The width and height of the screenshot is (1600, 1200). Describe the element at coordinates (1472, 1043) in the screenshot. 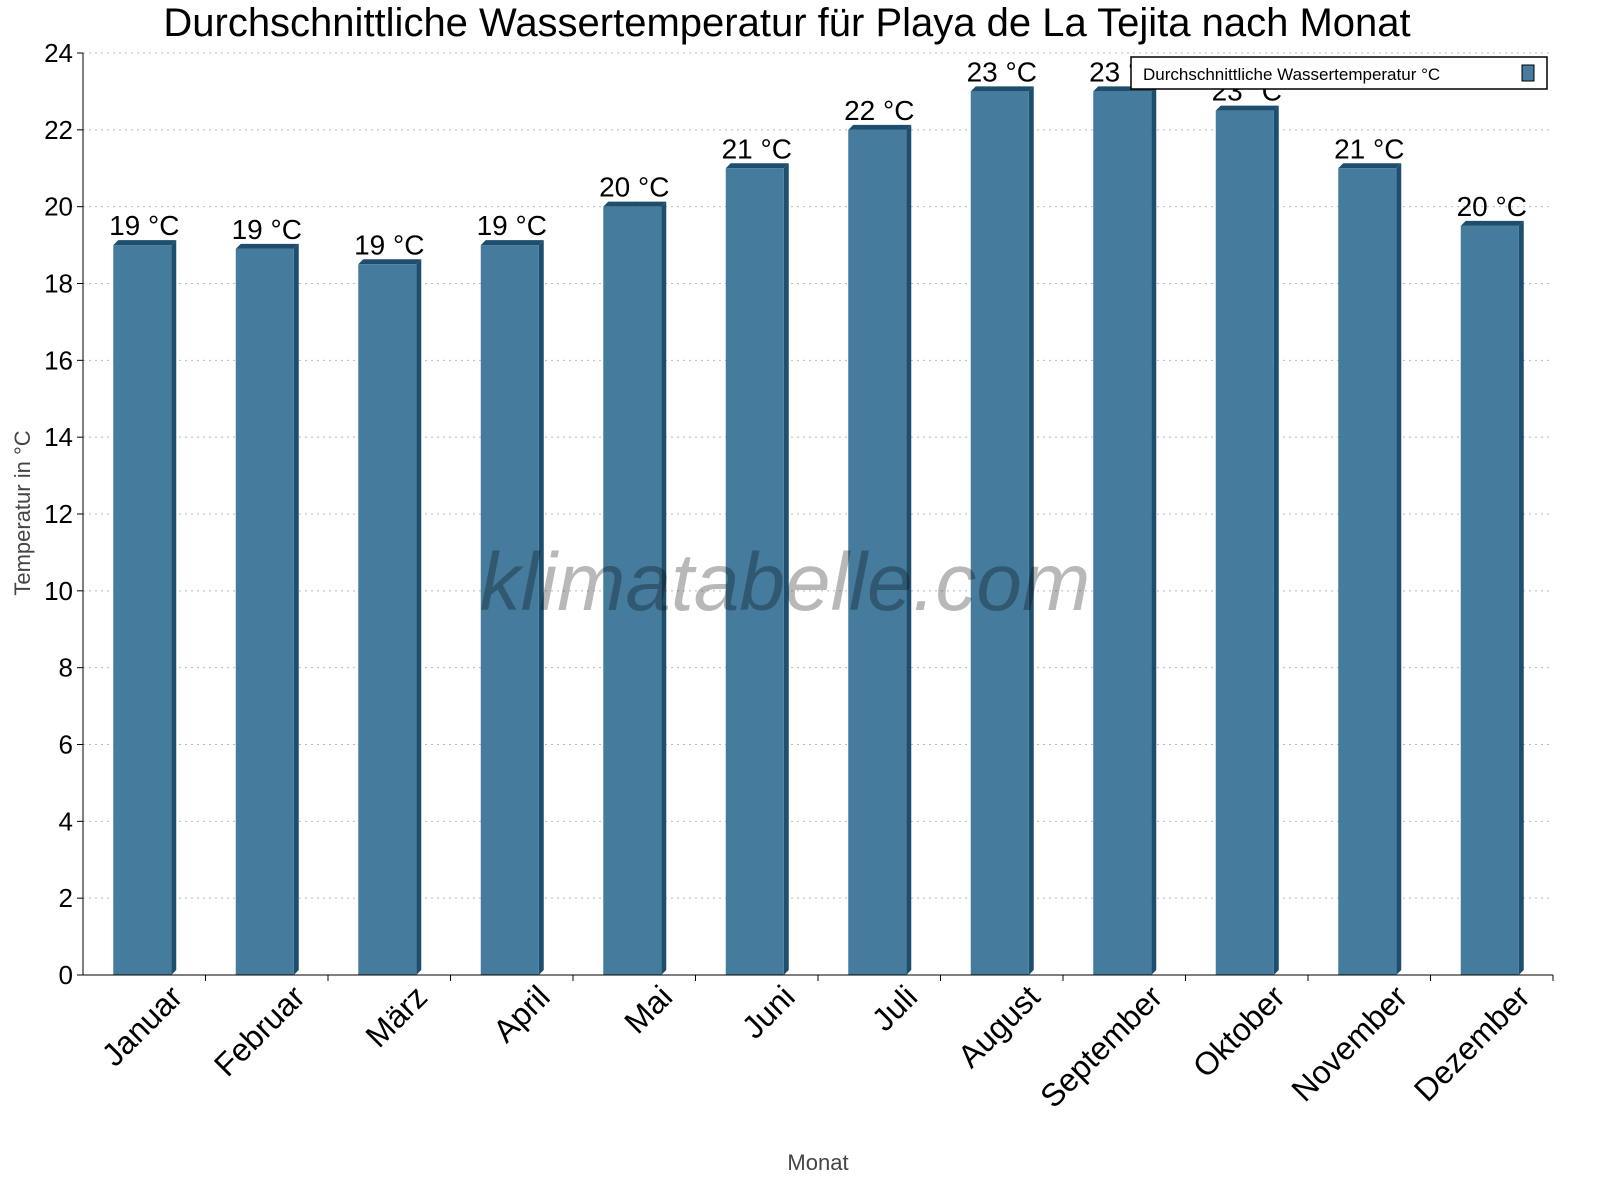

I see `x-tick-label: Dezember` at that location.